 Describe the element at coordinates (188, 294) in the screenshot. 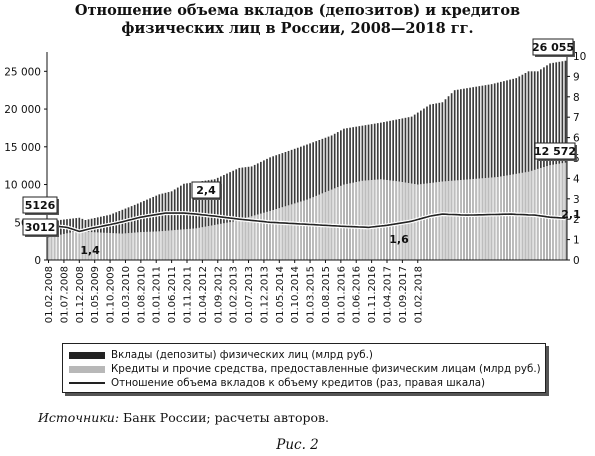

I see `x-axis-tick-label: 01.11.2011` at that location.